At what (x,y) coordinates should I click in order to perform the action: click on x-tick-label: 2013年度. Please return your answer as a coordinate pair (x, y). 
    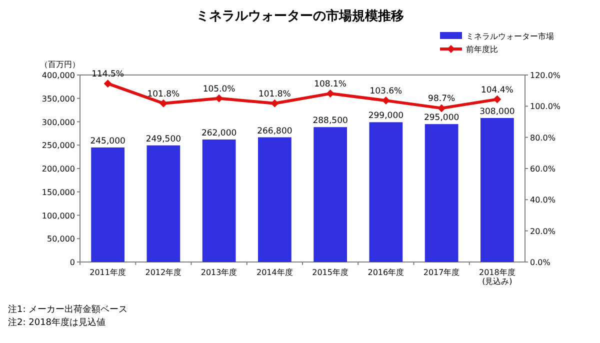
    Looking at the image, I should click on (219, 272).